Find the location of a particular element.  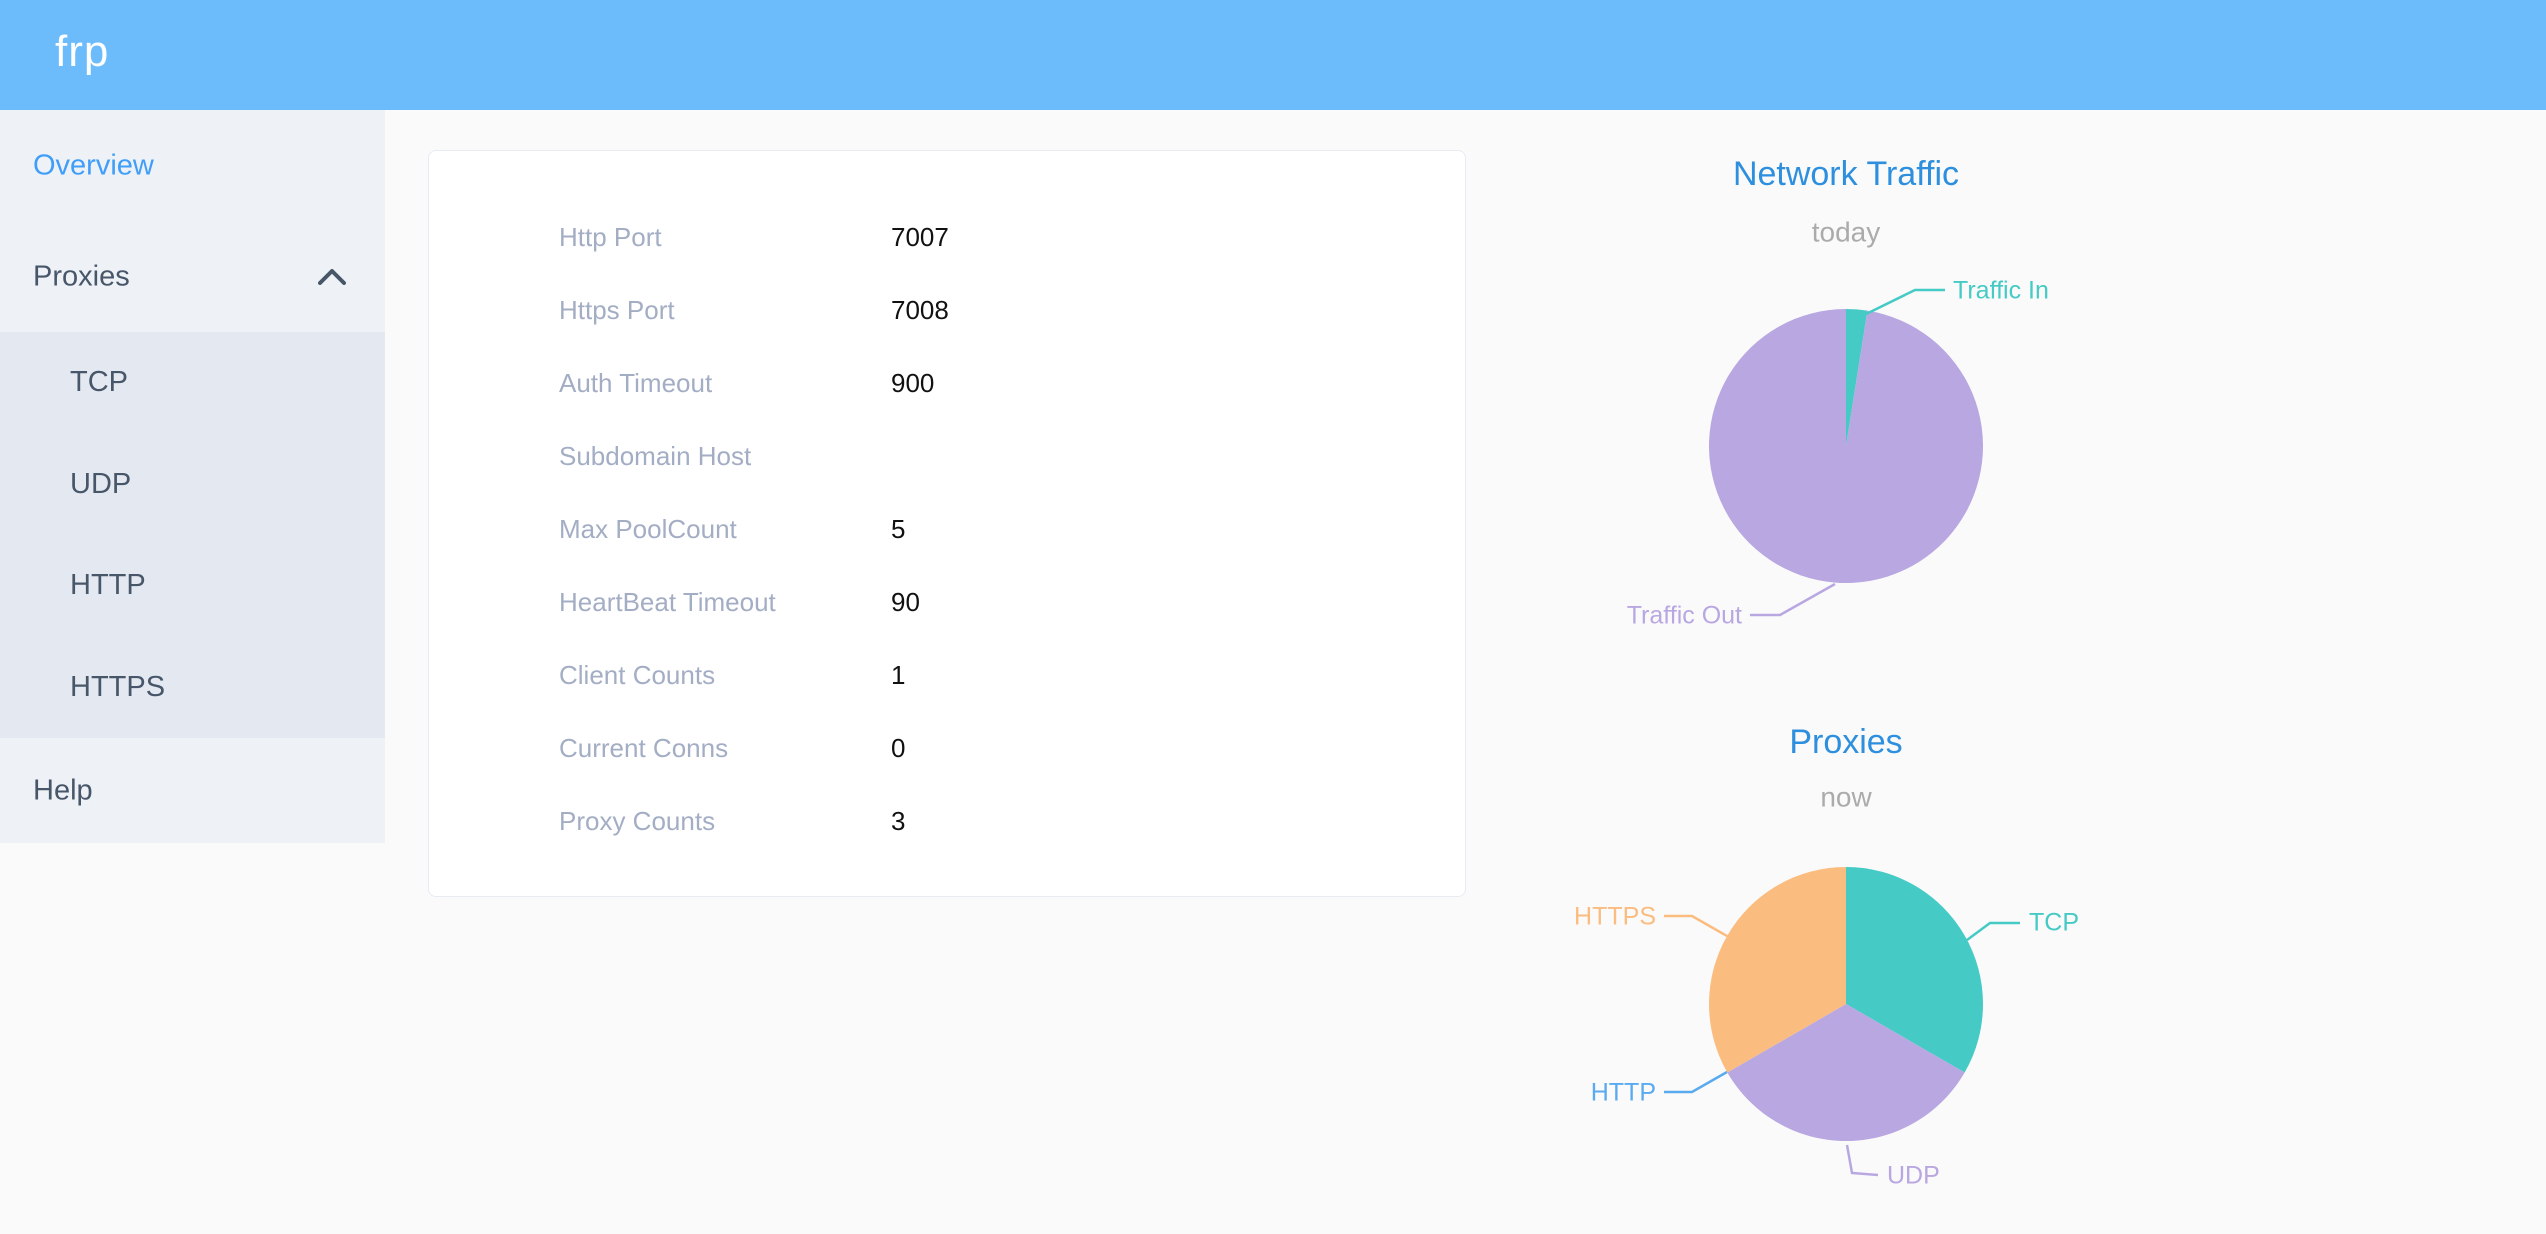

traffic-in-label: Traffic In is located at coordinates (2001, 291).